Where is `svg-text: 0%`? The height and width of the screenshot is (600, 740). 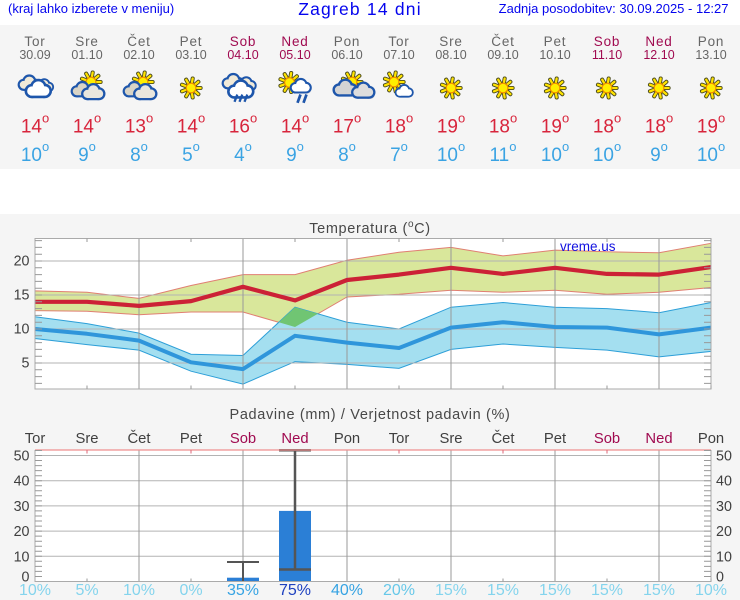 svg-text: 0% is located at coordinates (190, 590).